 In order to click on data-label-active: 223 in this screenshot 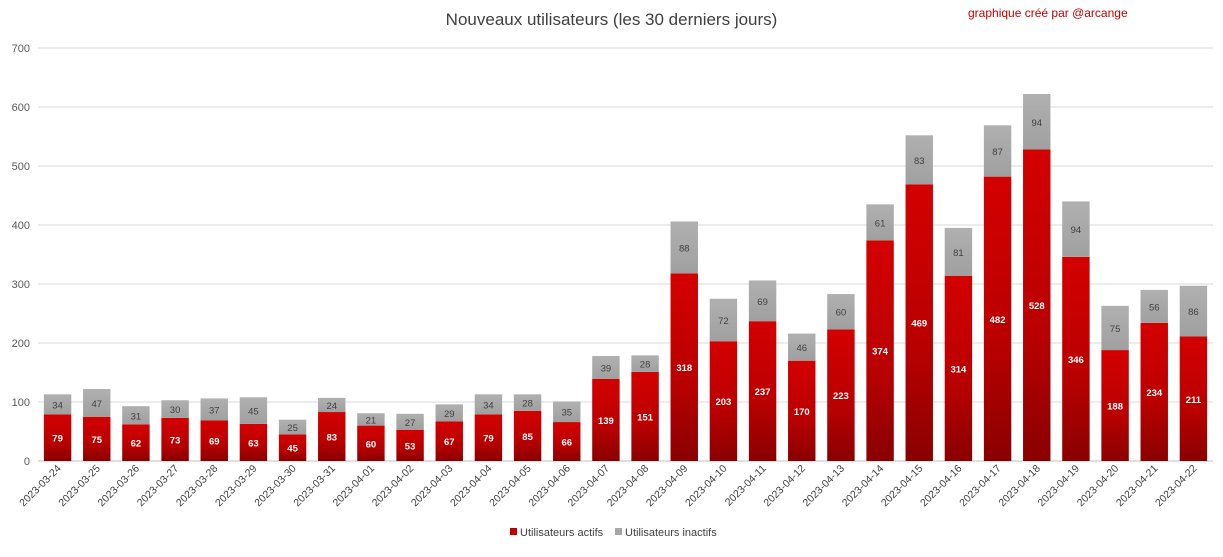, I will do `click(841, 396)`.